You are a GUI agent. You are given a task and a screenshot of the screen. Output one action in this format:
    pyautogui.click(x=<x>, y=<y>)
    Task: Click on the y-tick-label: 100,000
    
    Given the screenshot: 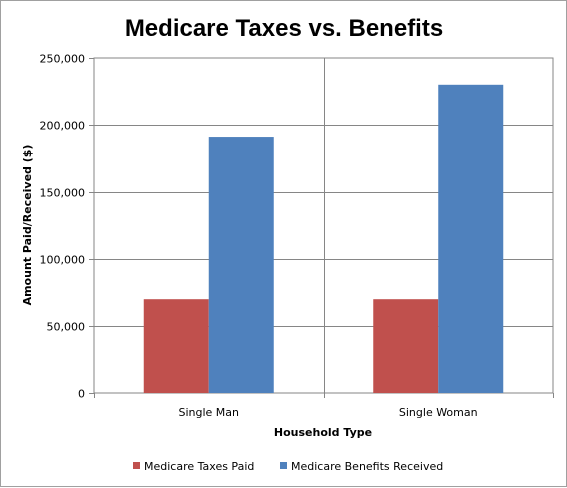 What is the action you would take?
    pyautogui.click(x=63, y=260)
    